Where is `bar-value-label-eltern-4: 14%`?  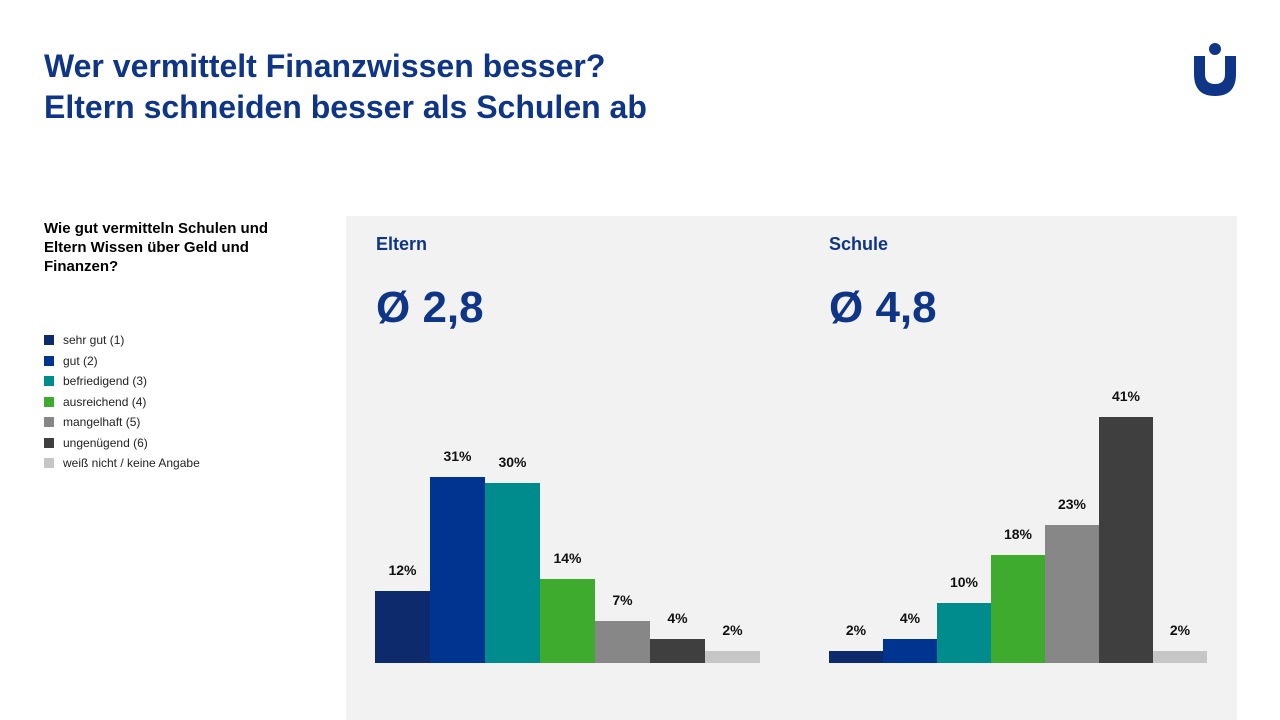
bar-value-label-eltern-4: 14% is located at coordinates (567, 558).